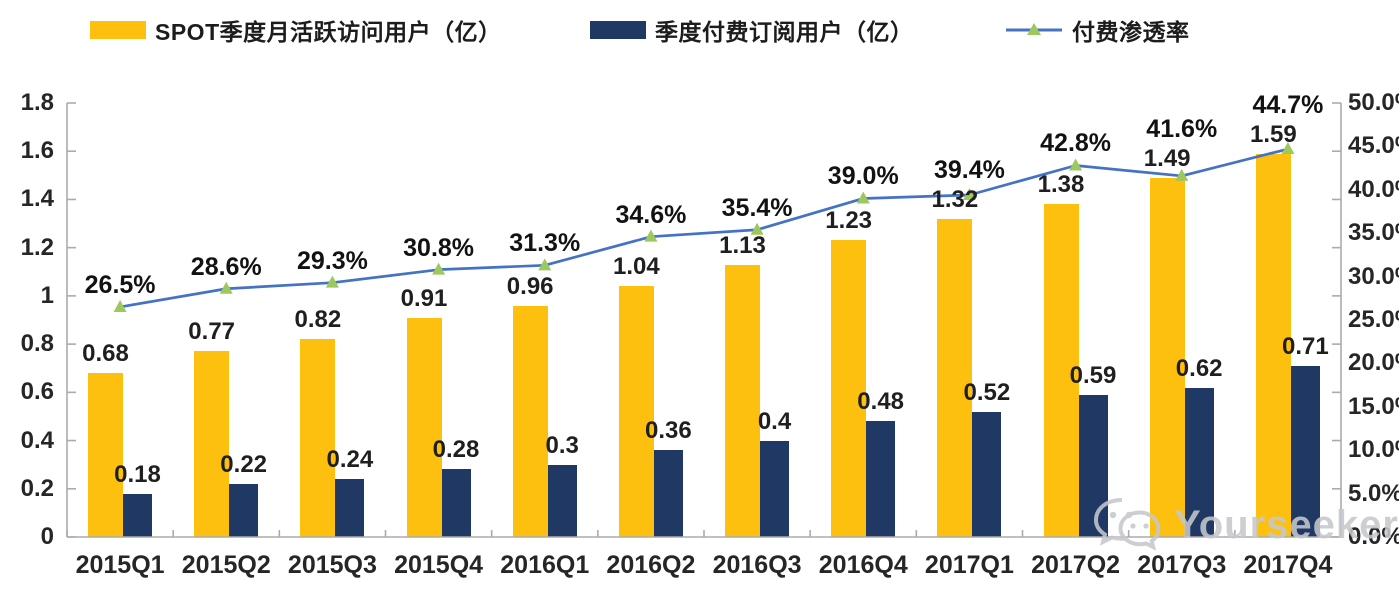 The height and width of the screenshot is (596, 1399). What do you see at coordinates (226, 266) in the screenshot?
I see `penetration-value-label: 28.6%` at bounding box center [226, 266].